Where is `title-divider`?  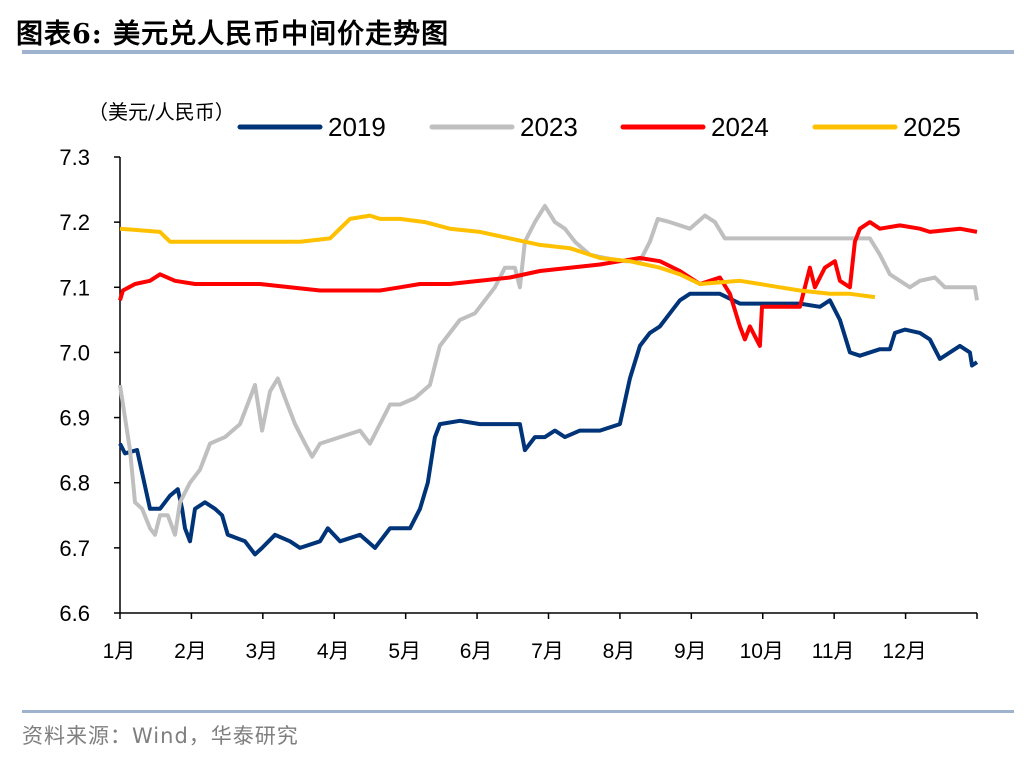
title-divider is located at coordinates (518, 52).